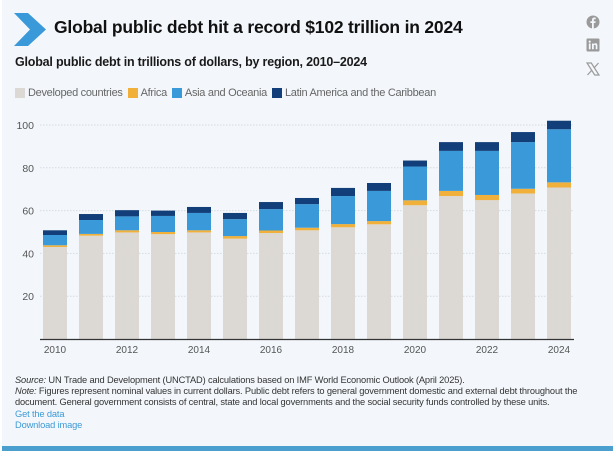 The width and height of the screenshot is (616, 453). What do you see at coordinates (307, 216) in the screenshot?
I see `bar-asia-2017` at bounding box center [307, 216].